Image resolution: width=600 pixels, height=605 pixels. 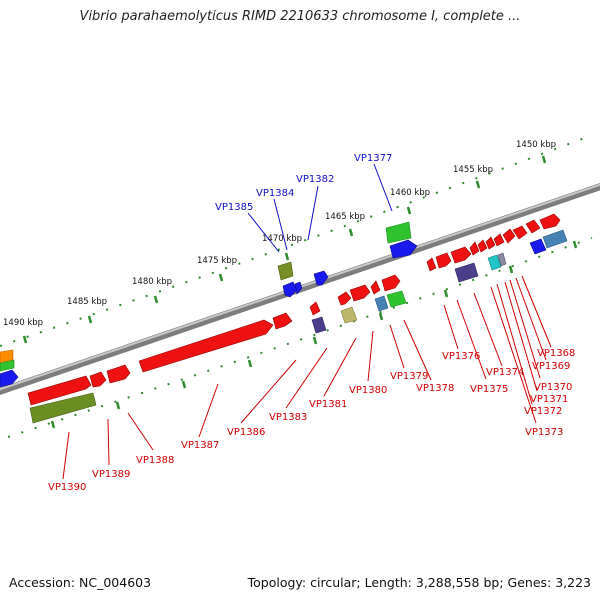 I want to click on gene-label: VP1372, so click(x=543, y=411).